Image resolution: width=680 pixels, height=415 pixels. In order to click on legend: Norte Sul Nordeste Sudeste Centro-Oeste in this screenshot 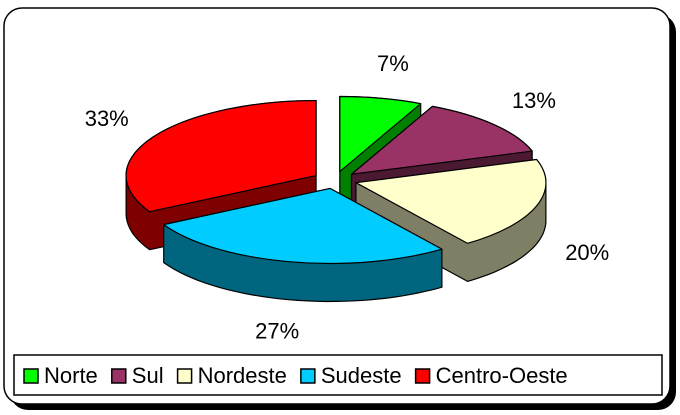, I will do `click(295, 375)`.